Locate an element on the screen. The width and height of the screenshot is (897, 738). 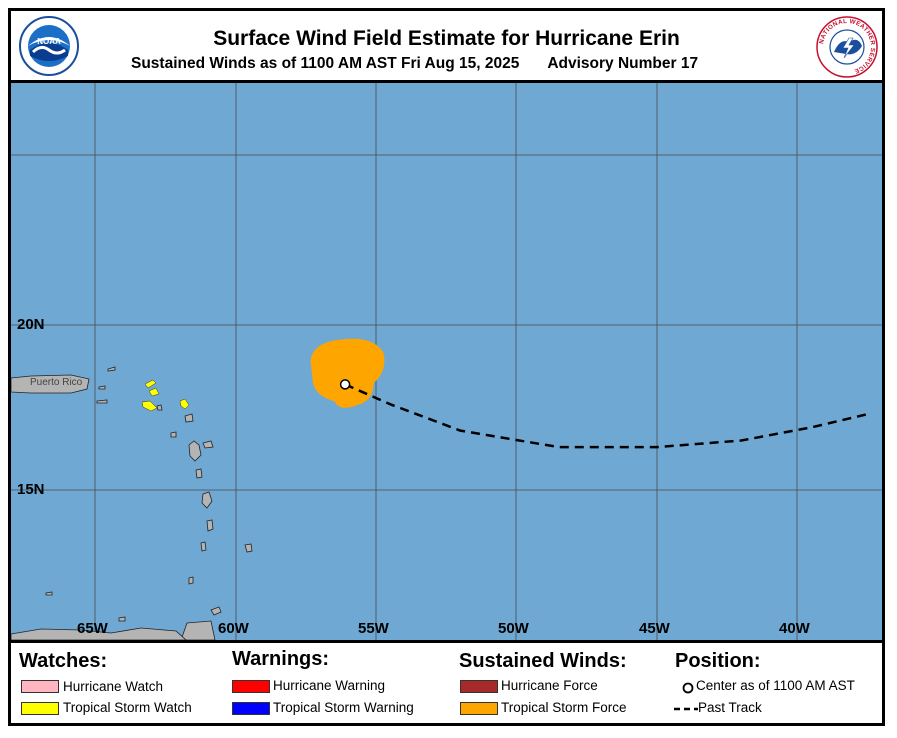
swatch-tropical-storm-warning is located at coordinates (251, 708).